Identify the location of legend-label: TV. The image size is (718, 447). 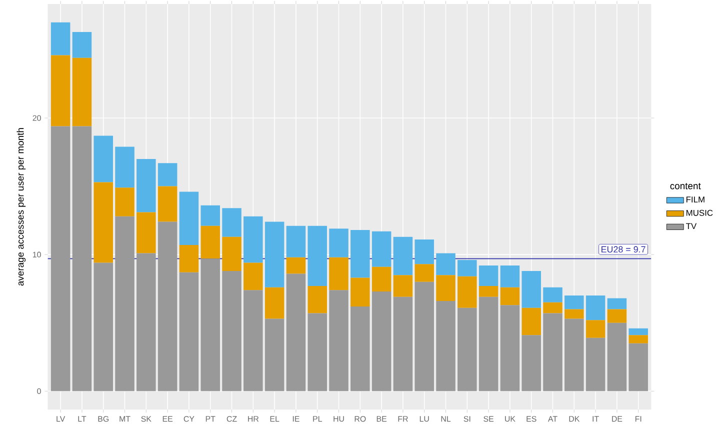
(691, 226).